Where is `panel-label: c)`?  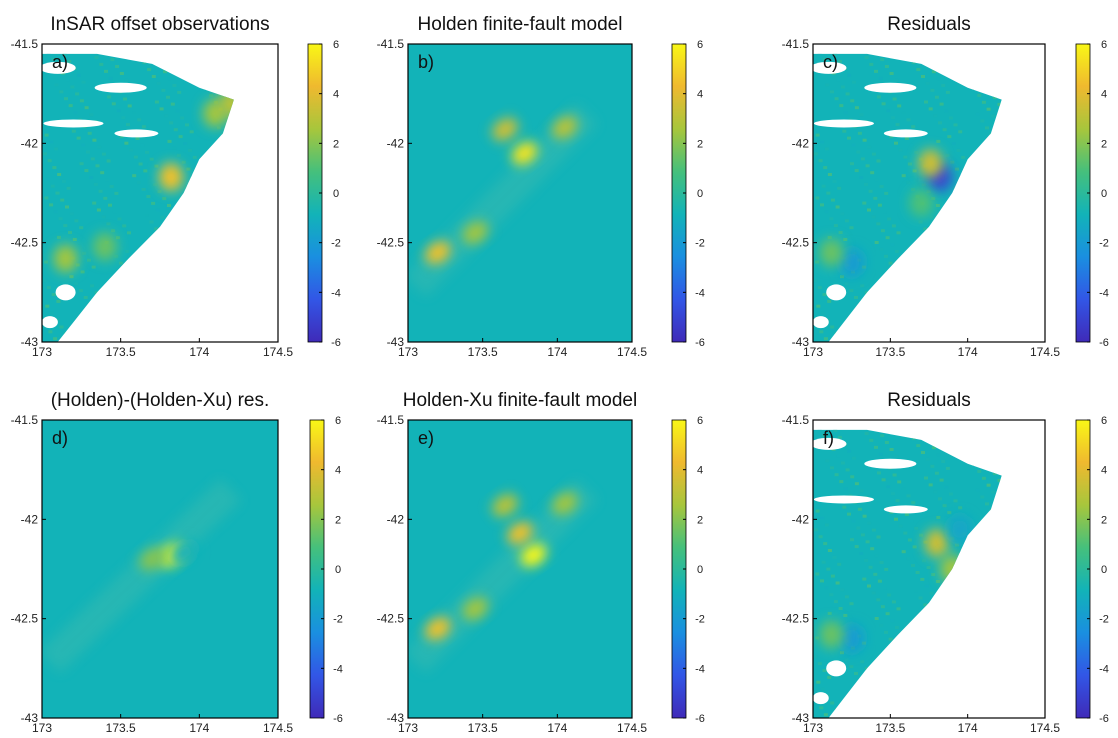
panel-label: c) is located at coordinates (830, 62).